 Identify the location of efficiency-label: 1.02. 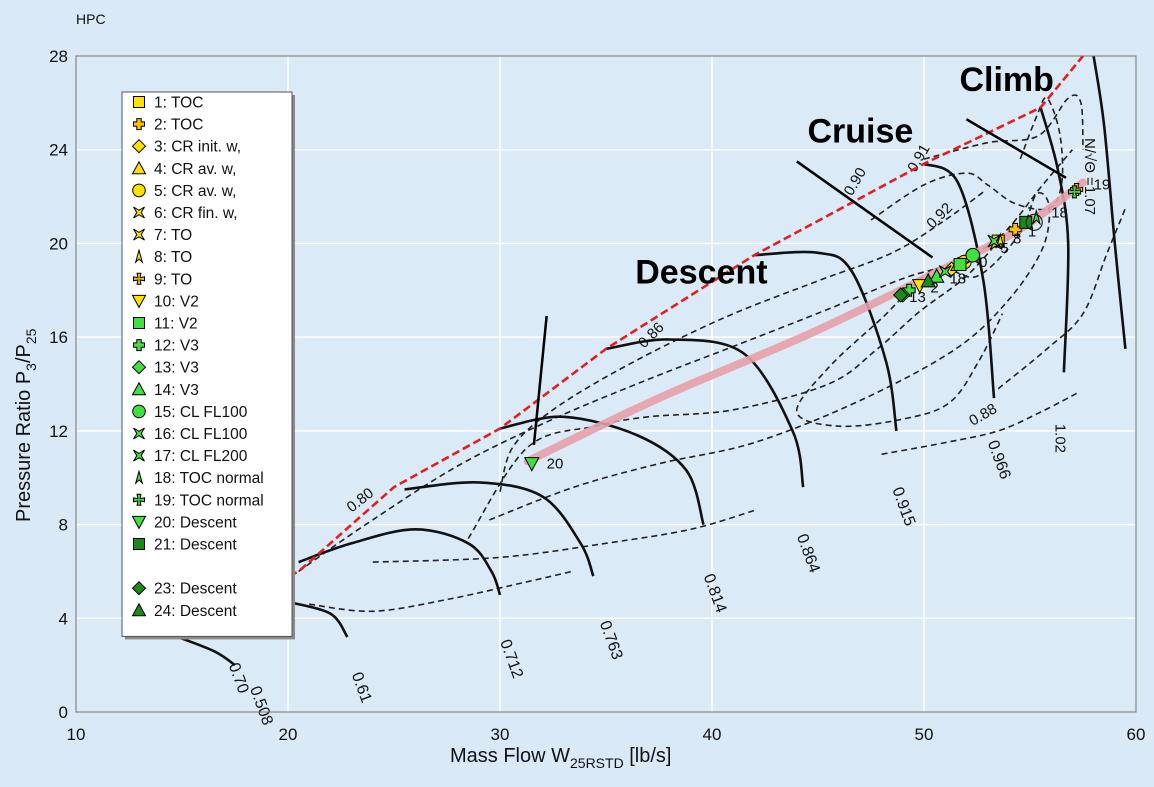
(1059, 438).